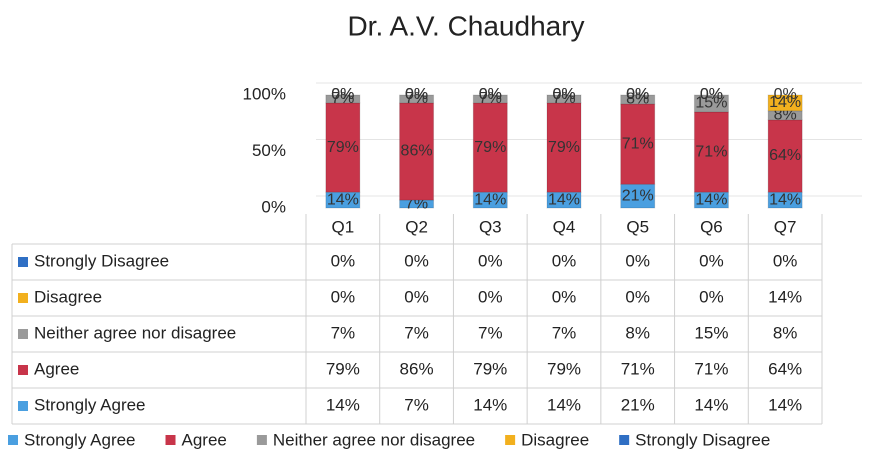  Describe the element at coordinates (56, 368) in the screenshot. I see `table-row-label: Agree` at that location.